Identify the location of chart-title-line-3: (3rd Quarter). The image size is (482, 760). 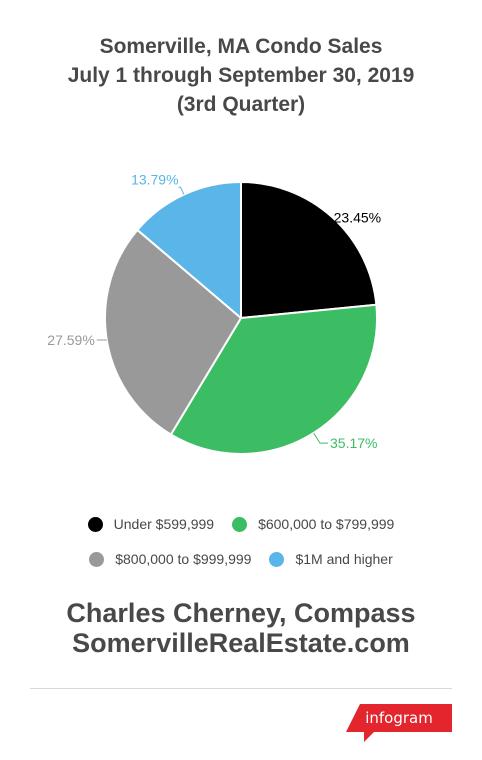
(241, 104).